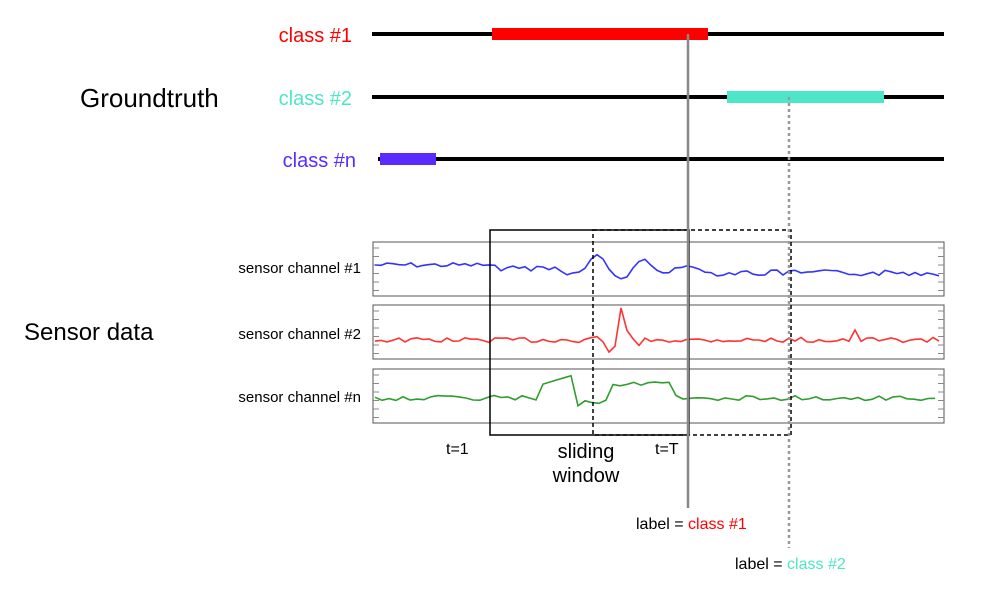 Image resolution: width=994 pixels, height=590 pixels. Describe the element at coordinates (662, 524) in the screenshot. I see `output-label-1-prefix: label =` at that location.